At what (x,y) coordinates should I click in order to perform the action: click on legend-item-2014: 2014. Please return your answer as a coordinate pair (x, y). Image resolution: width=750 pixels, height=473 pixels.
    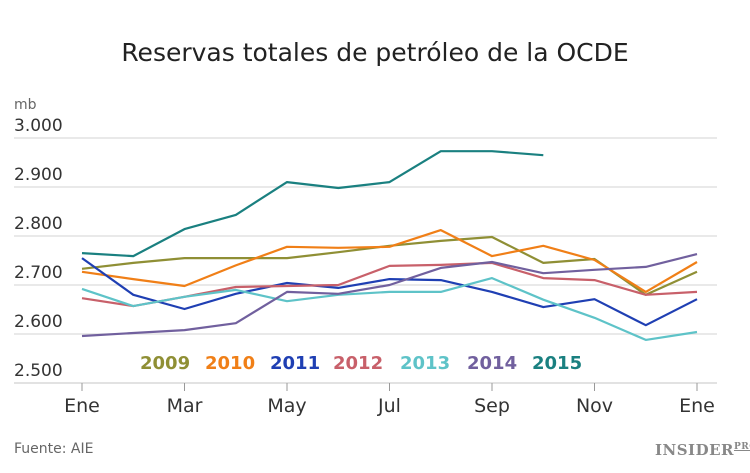
    Looking at the image, I should click on (492, 363).